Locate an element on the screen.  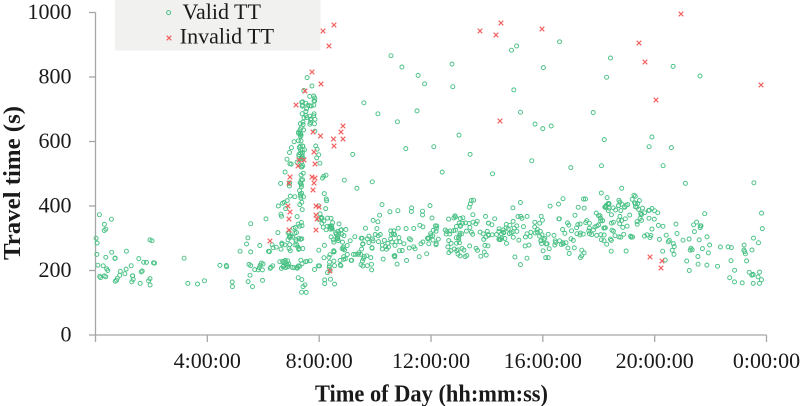
svg-text: Travel time (s) is located at coordinates (13, 183).